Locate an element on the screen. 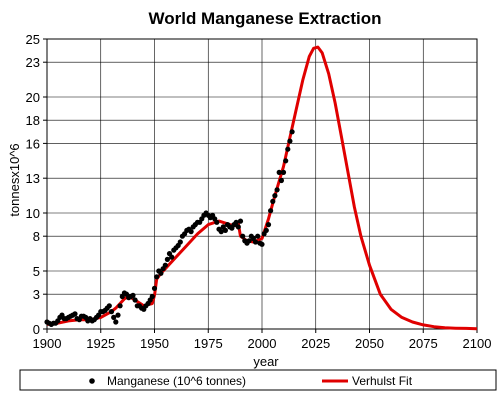 This screenshot has height=400, width=500. x-tick-label: 2100 is located at coordinates (477, 343).